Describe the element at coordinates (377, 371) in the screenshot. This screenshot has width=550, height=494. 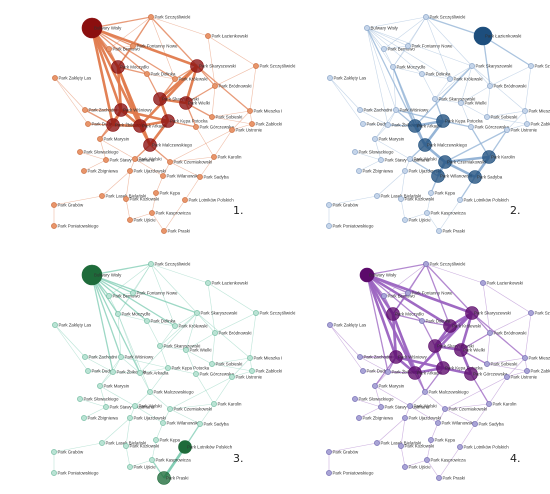
I see `node-label: Park Dudy` at that location.